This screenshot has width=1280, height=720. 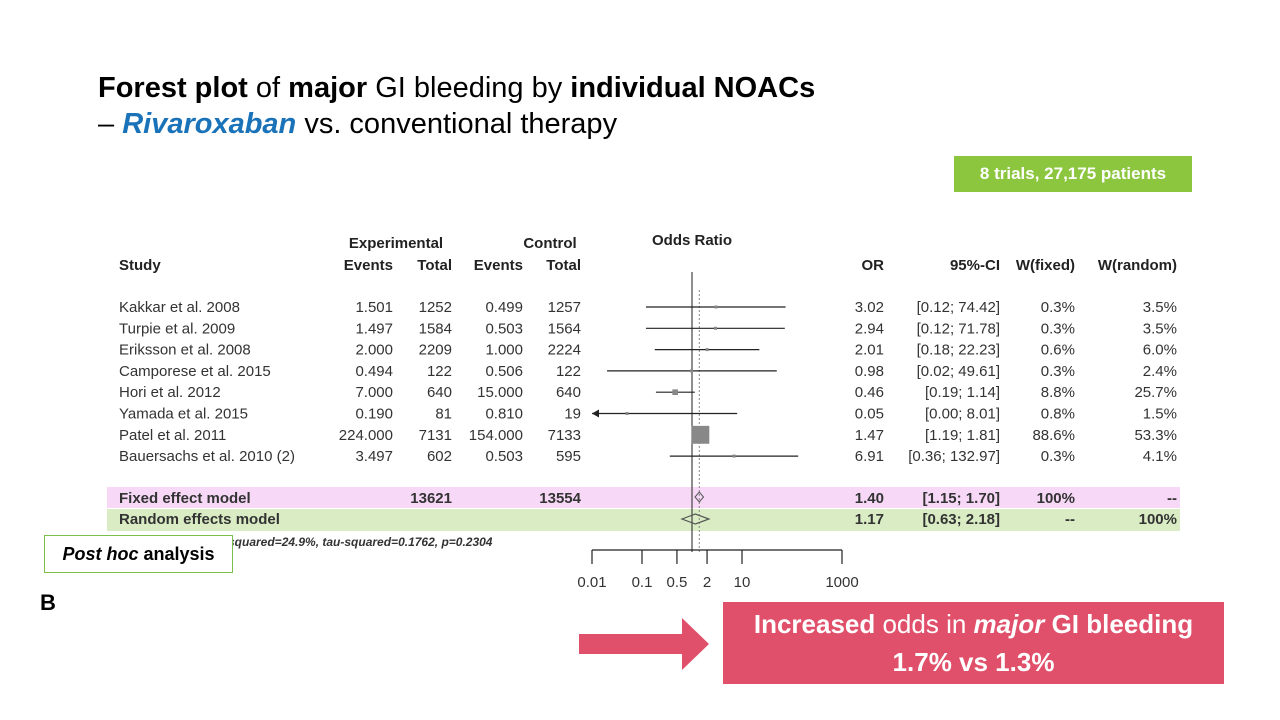 I want to click on c-total: 1257, so click(x=564, y=307).